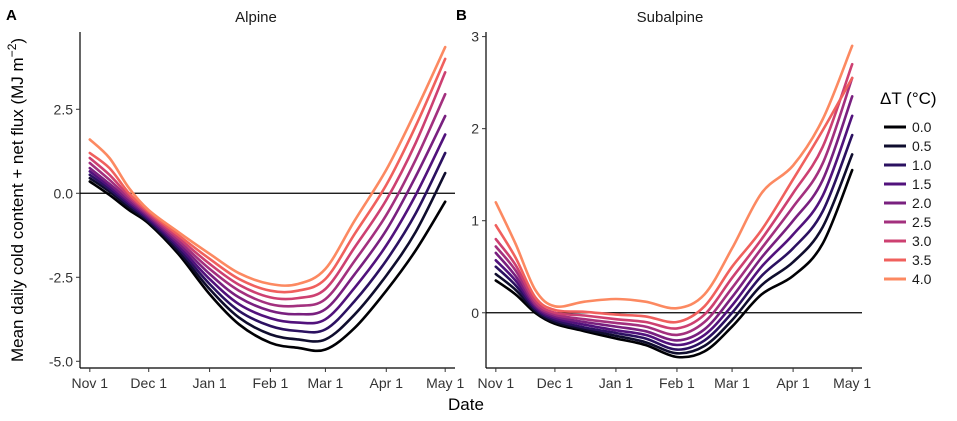 Image resolution: width=957 pixels, height=421 pixels. I want to click on y-tick-label: 0, so click(475, 313).